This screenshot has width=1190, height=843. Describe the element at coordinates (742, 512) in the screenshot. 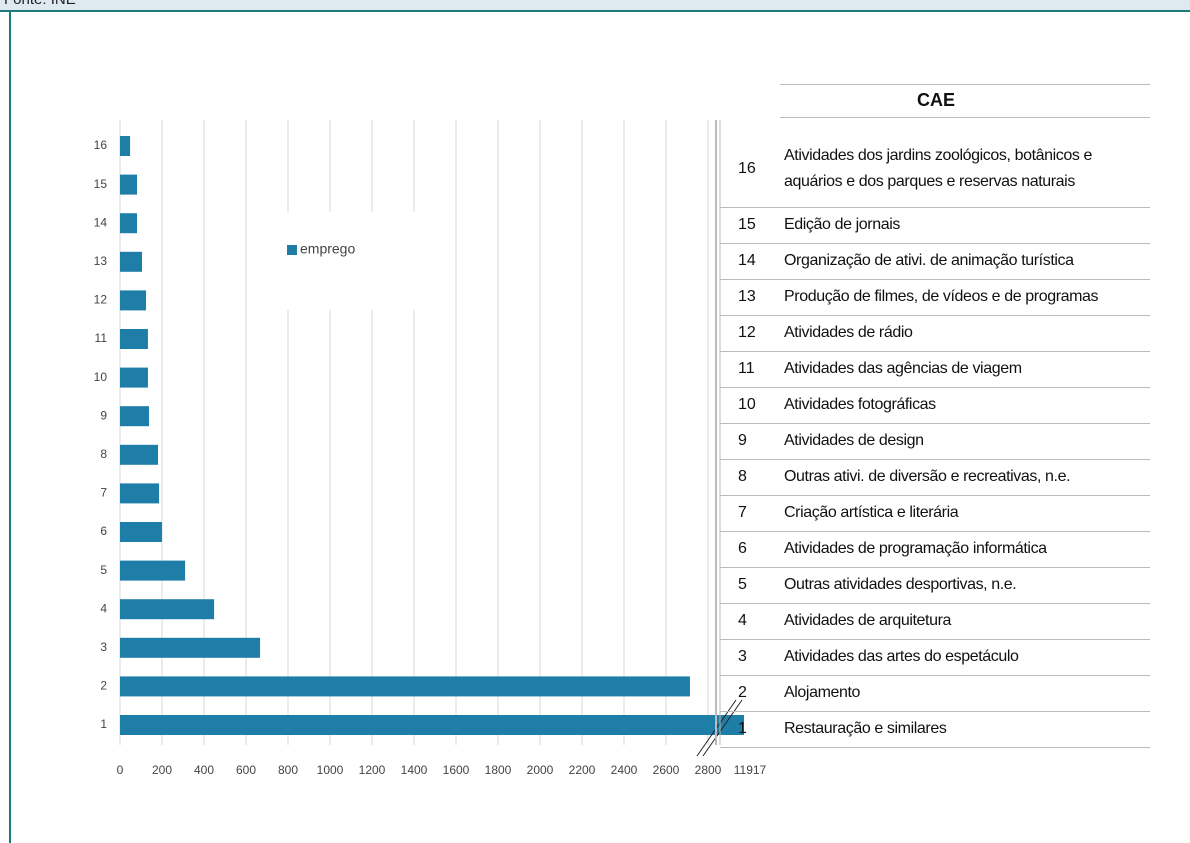

I see `row-number: 7` at that location.